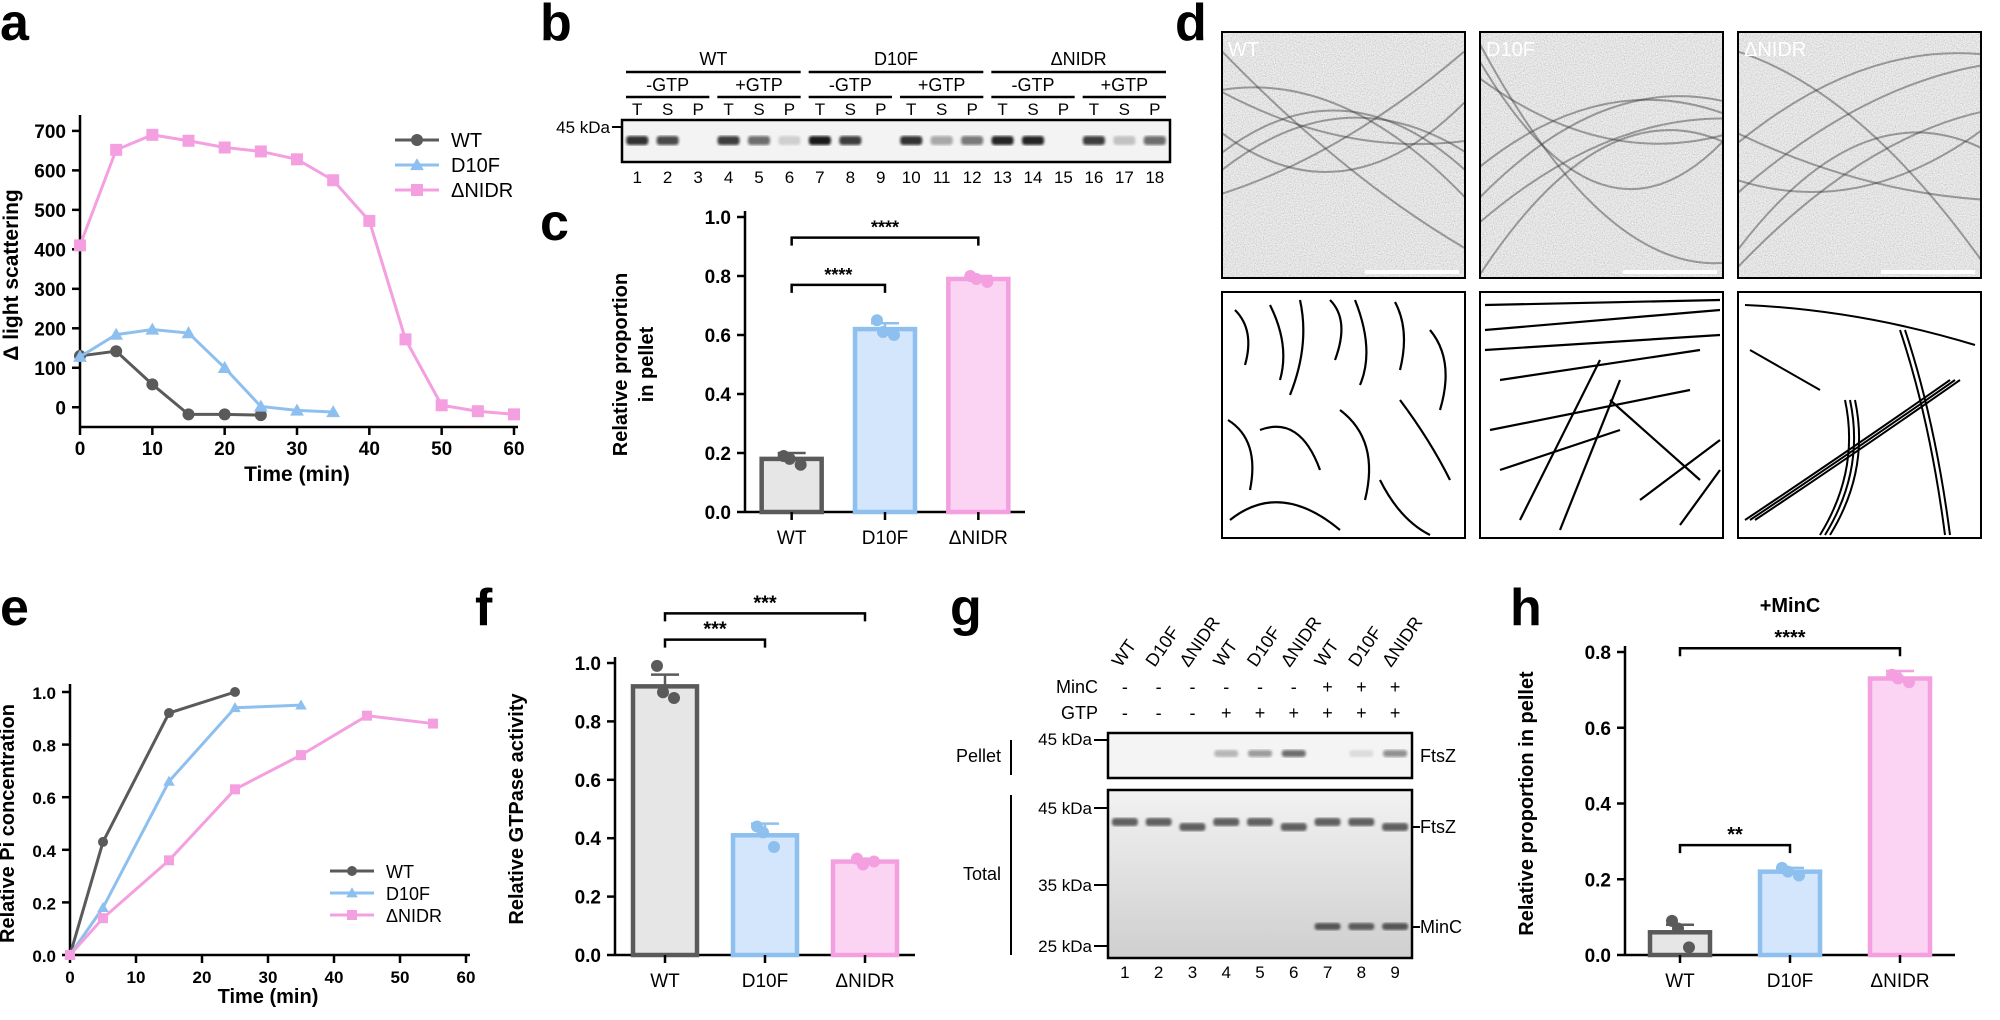 This screenshot has width=2000, height=1020. What do you see at coordinates (1125, 713) in the screenshot?
I see `gel-g-gtp-sign: -` at bounding box center [1125, 713].